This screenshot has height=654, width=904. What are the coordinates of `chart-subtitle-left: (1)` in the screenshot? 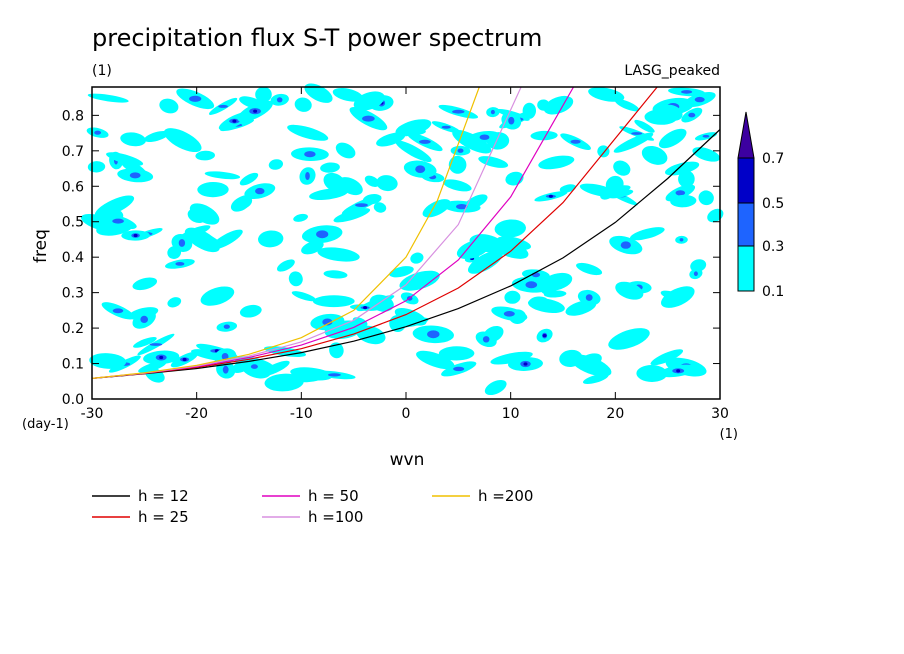 It's located at (102, 71).